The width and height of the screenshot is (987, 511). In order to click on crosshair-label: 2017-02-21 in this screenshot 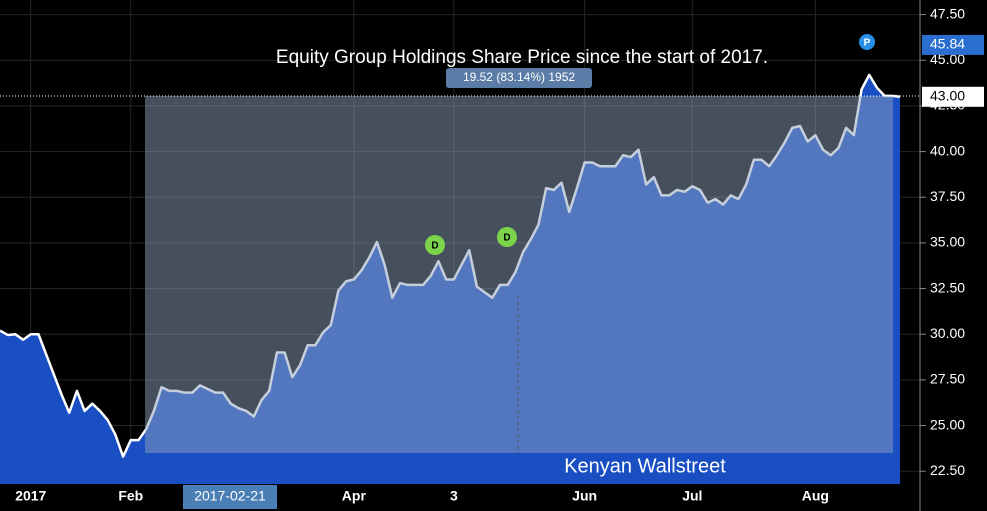, I will do `click(230, 496)`.